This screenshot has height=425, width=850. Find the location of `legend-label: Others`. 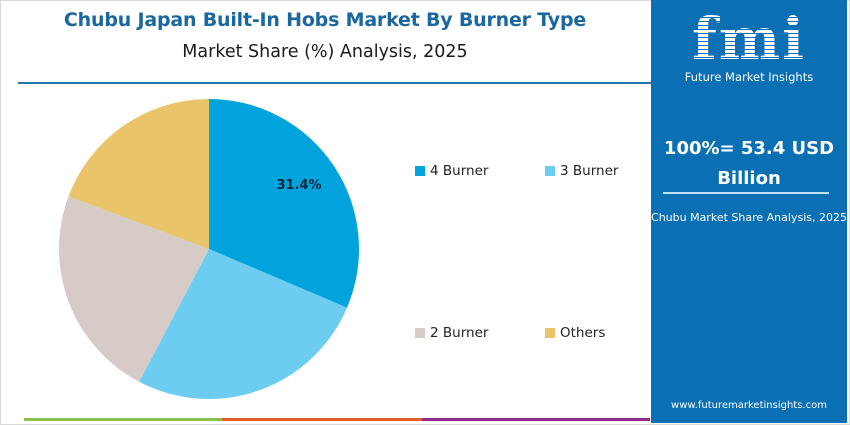

legend-label: Others is located at coordinates (583, 333).